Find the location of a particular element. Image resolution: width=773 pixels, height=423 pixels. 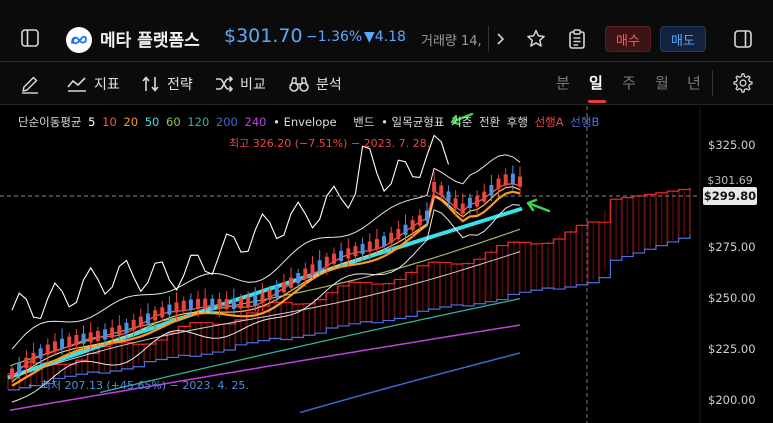

period-day: 일 is located at coordinates (596, 83).